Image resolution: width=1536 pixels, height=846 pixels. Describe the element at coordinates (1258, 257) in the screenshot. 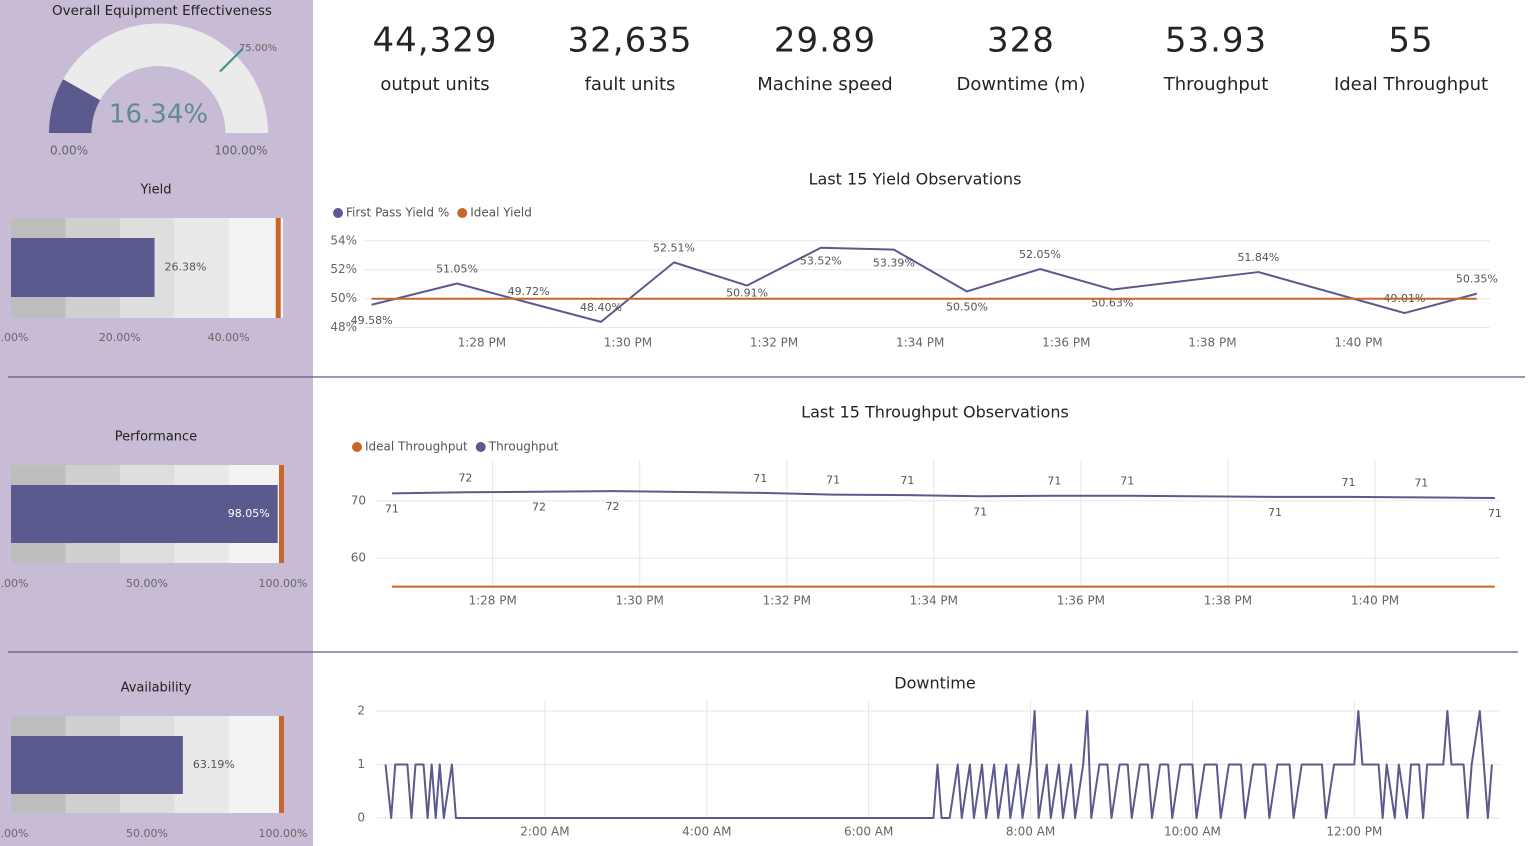

I see `data-label: 51.84%` at that location.